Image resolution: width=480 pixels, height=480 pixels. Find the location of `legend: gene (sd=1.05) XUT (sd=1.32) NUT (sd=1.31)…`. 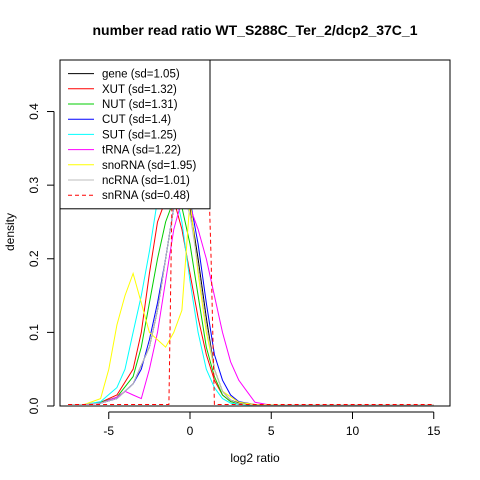

legend: gene (sd=1.05) XUT (sd=1.32) NUT (sd=1.31)… is located at coordinates (135, 134).